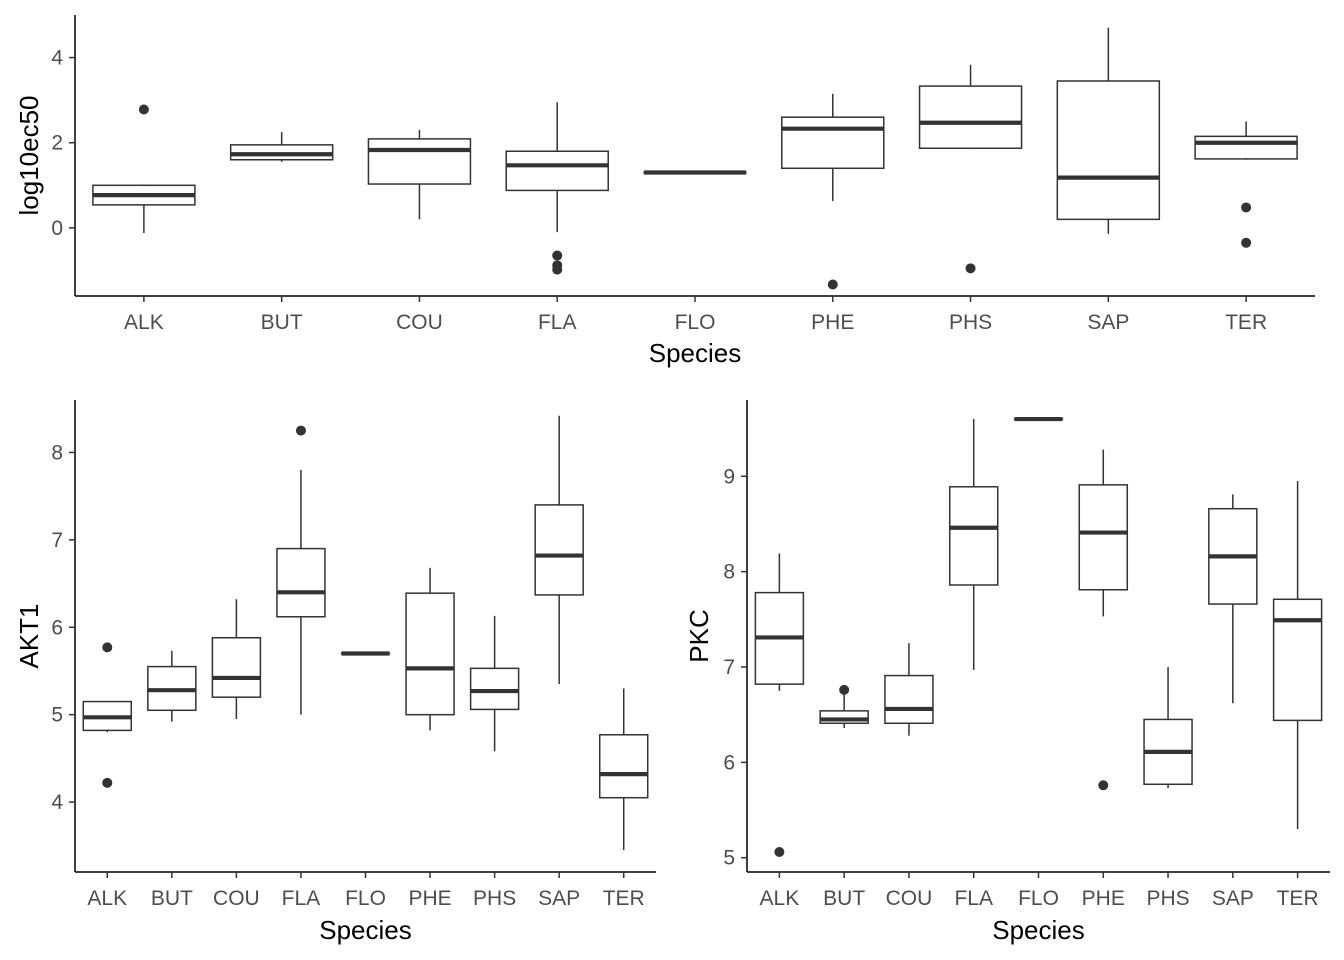  What do you see at coordinates (57, 802) in the screenshot?
I see `y-tick-label: 4` at bounding box center [57, 802].